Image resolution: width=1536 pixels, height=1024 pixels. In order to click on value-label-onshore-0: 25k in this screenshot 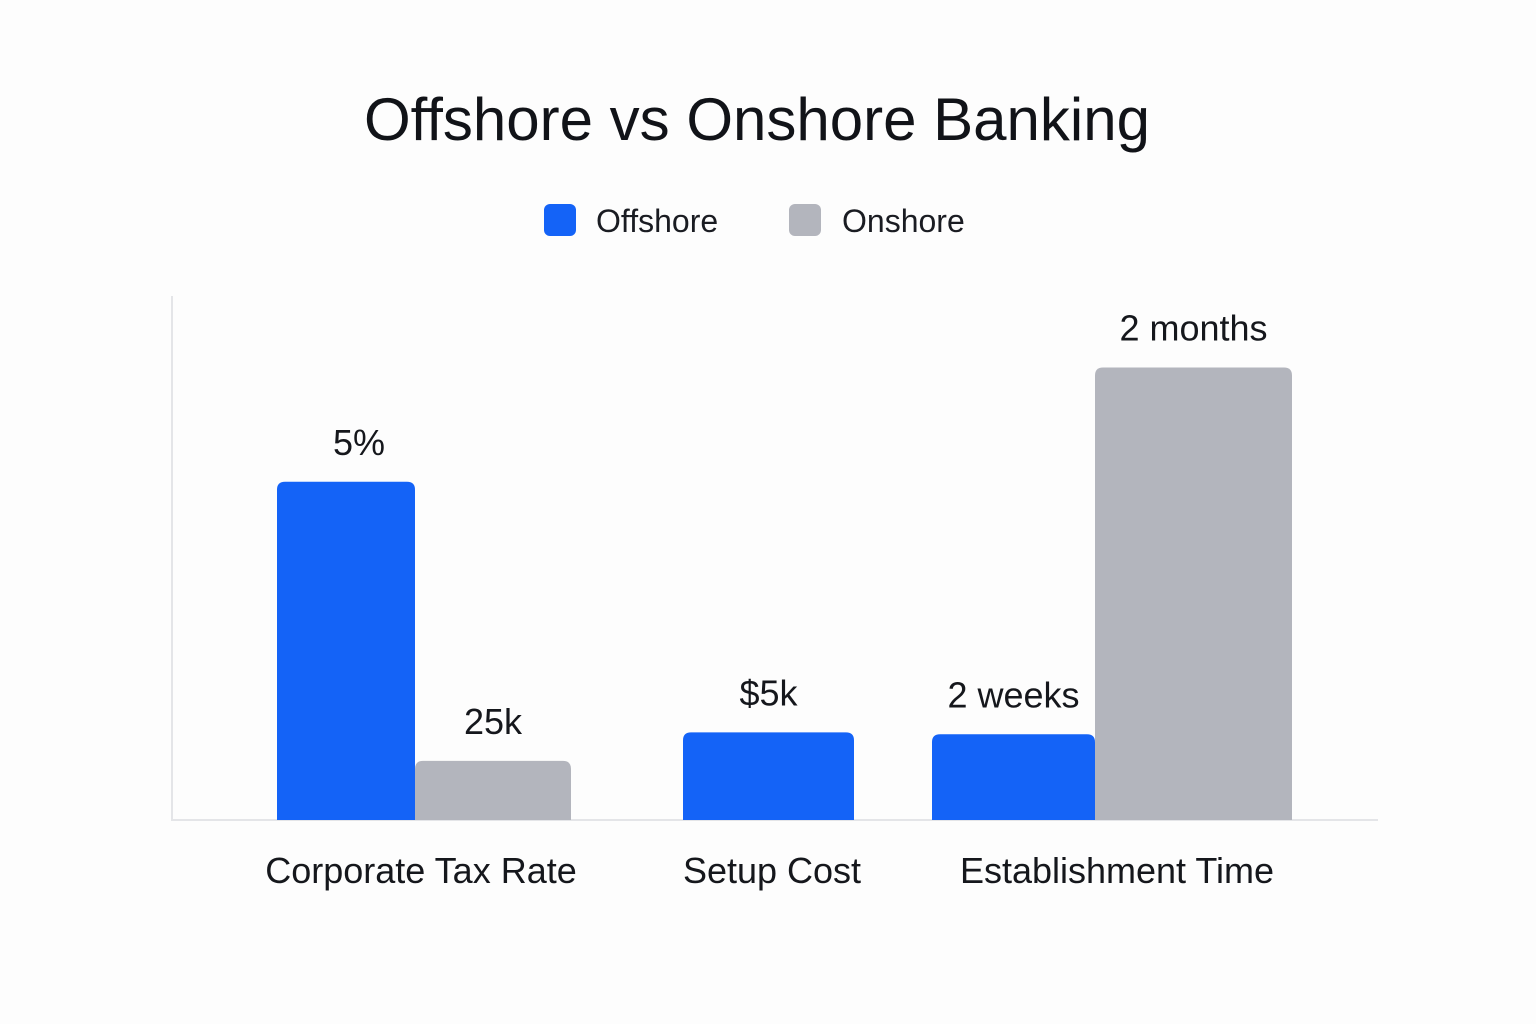, I will do `click(493, 721)`.